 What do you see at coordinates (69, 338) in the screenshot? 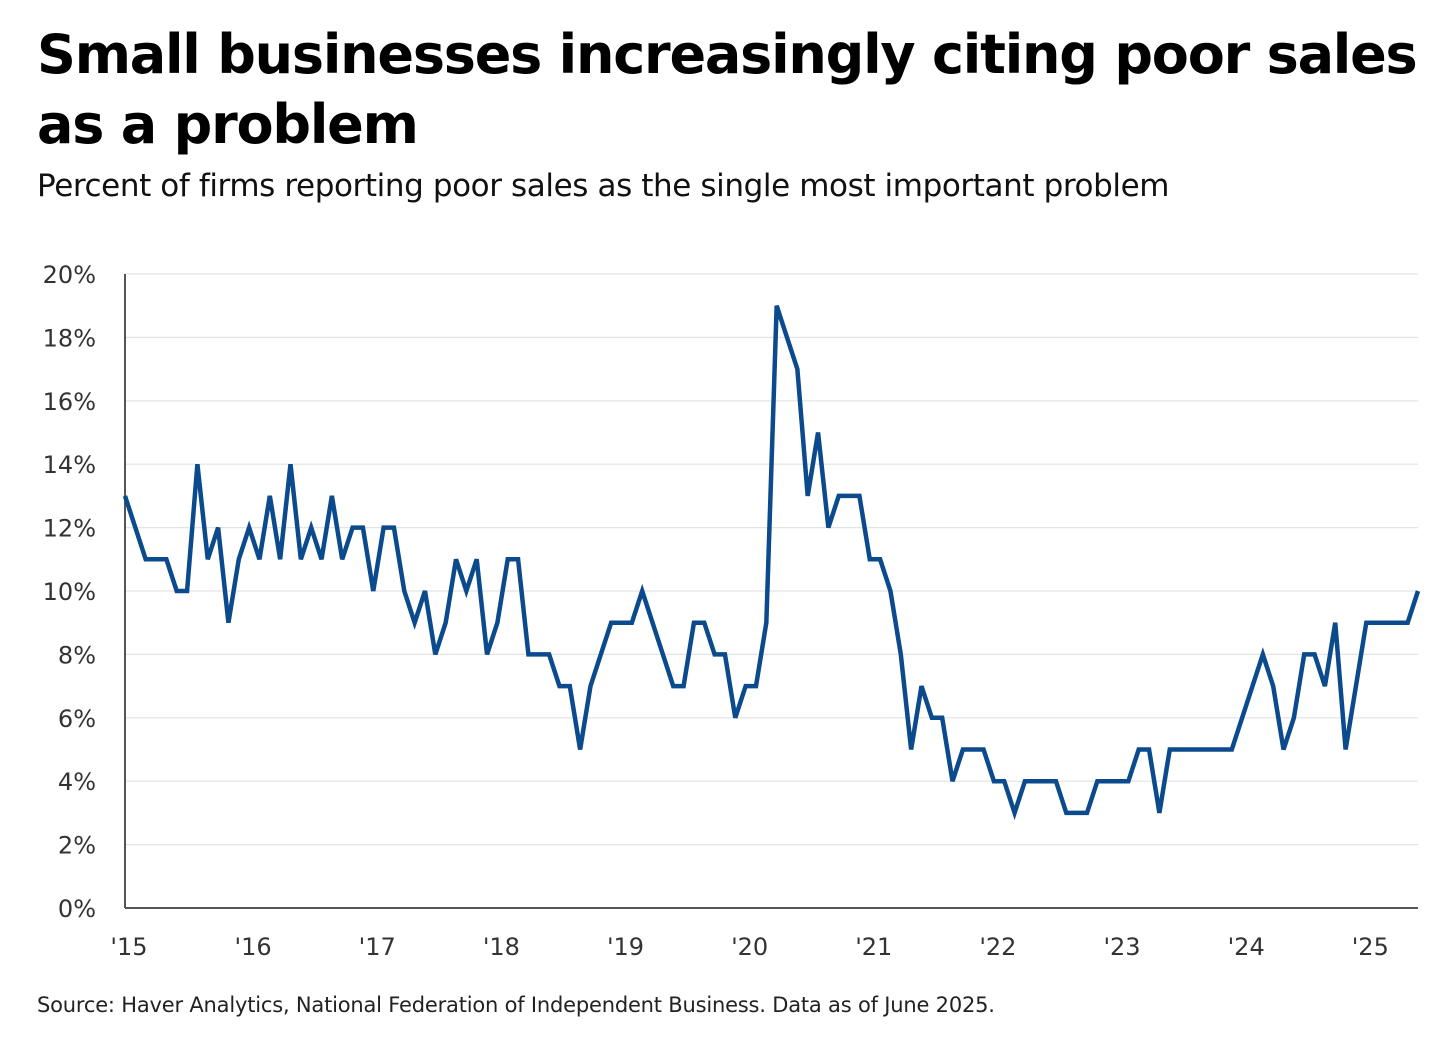
I see `y-tick-label: 18%` at bounding box center [69, 338].